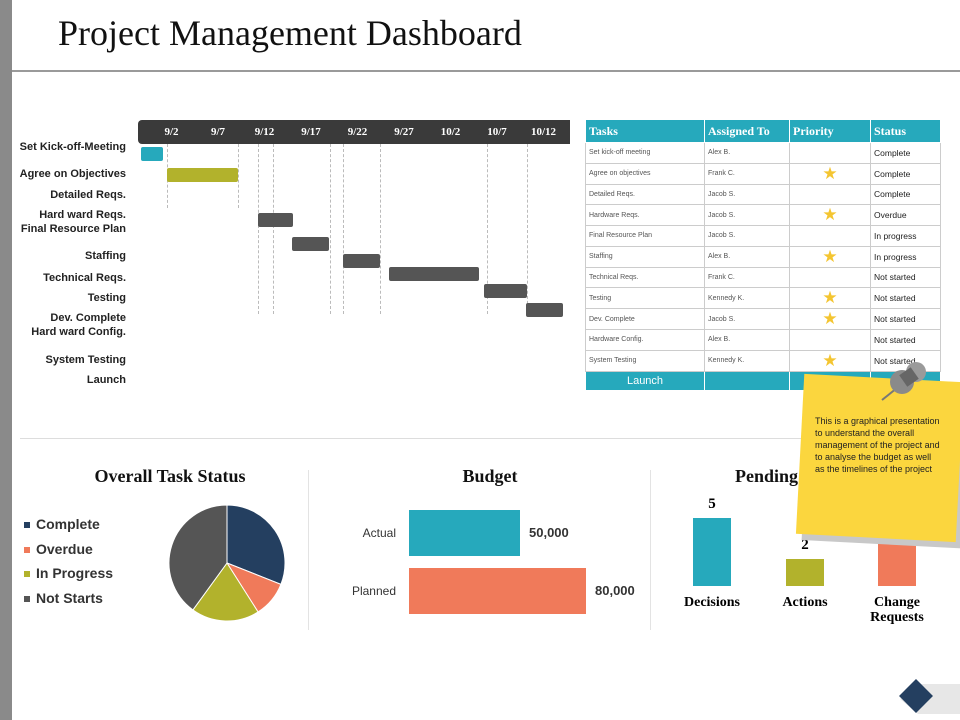 The image size is (960, 720). Describe the element at coordinates (64, 548) in the screenshot. I see `legend-label: Overdue` at that location.